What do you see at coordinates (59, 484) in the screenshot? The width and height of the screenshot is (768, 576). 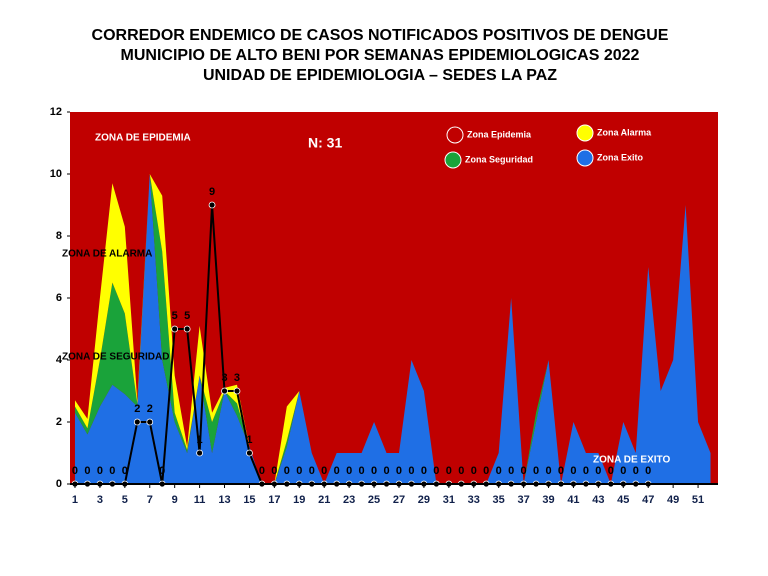 I see `y-tick-label: 0` at bounding box center [59, 484].